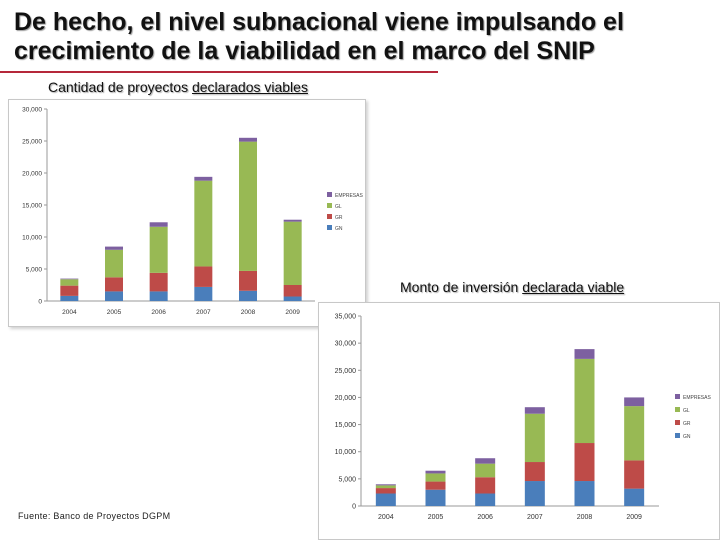  Describe the element at coordinates (346, 398) in the screenshot. I see `y-tick-label: 20,000` at that location.